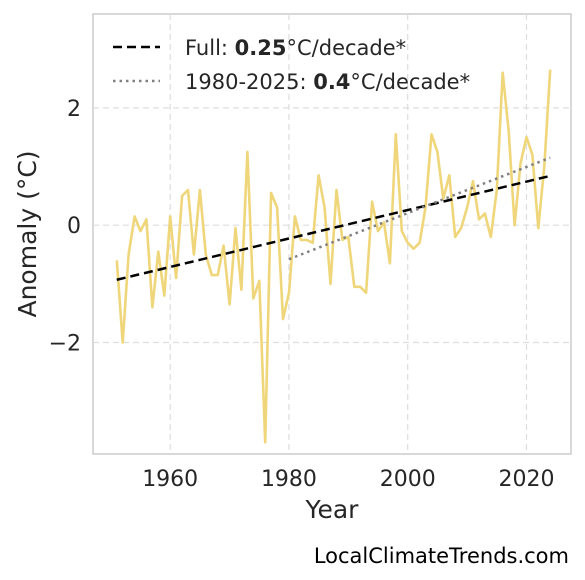 The image size is (585, 580). What do you see at coordinates (74, 109) in the screenshot?
I see `y-tick-label: 2` at bounding box center [74, 109].